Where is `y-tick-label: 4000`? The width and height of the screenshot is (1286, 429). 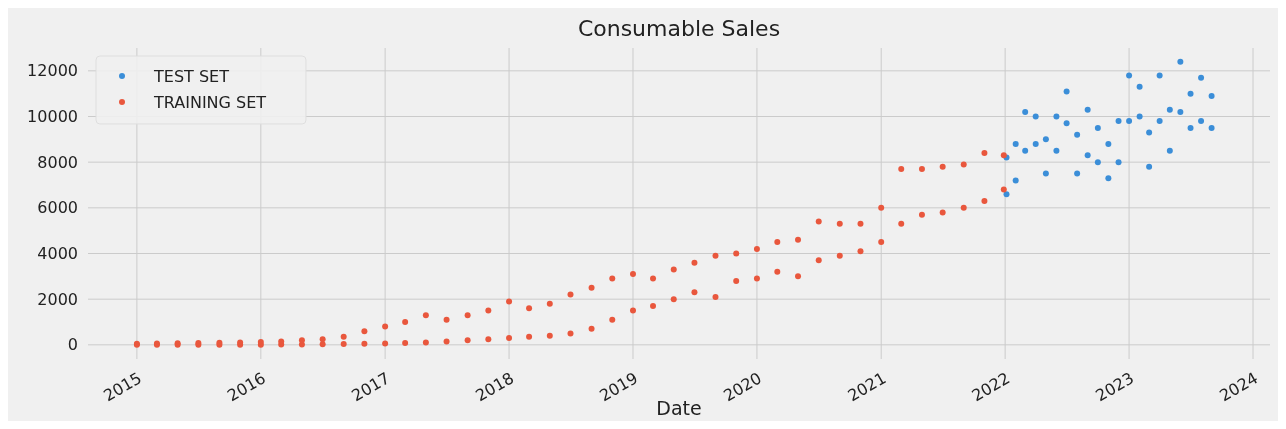
y-tick-label: 4000 is located at coordinates (57, 254).